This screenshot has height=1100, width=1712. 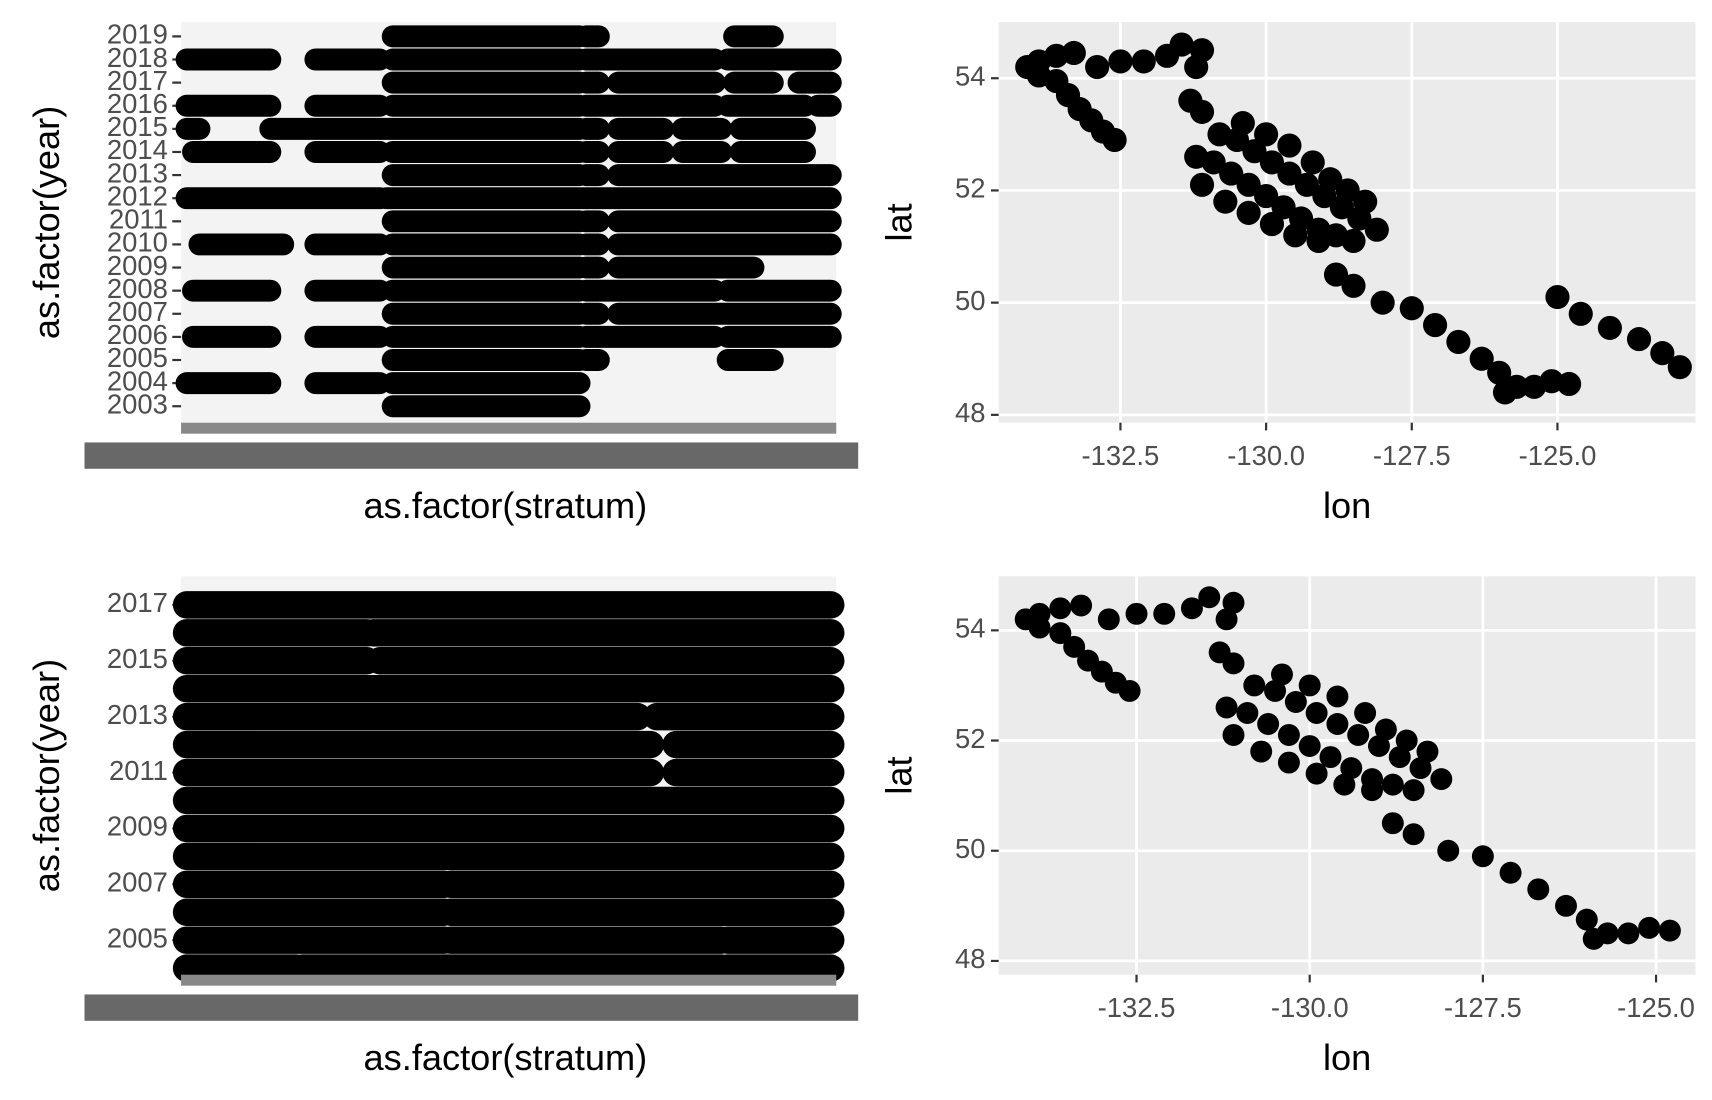 I want to click on x-tick-label: -132.5, so click(x=1121, y=455).